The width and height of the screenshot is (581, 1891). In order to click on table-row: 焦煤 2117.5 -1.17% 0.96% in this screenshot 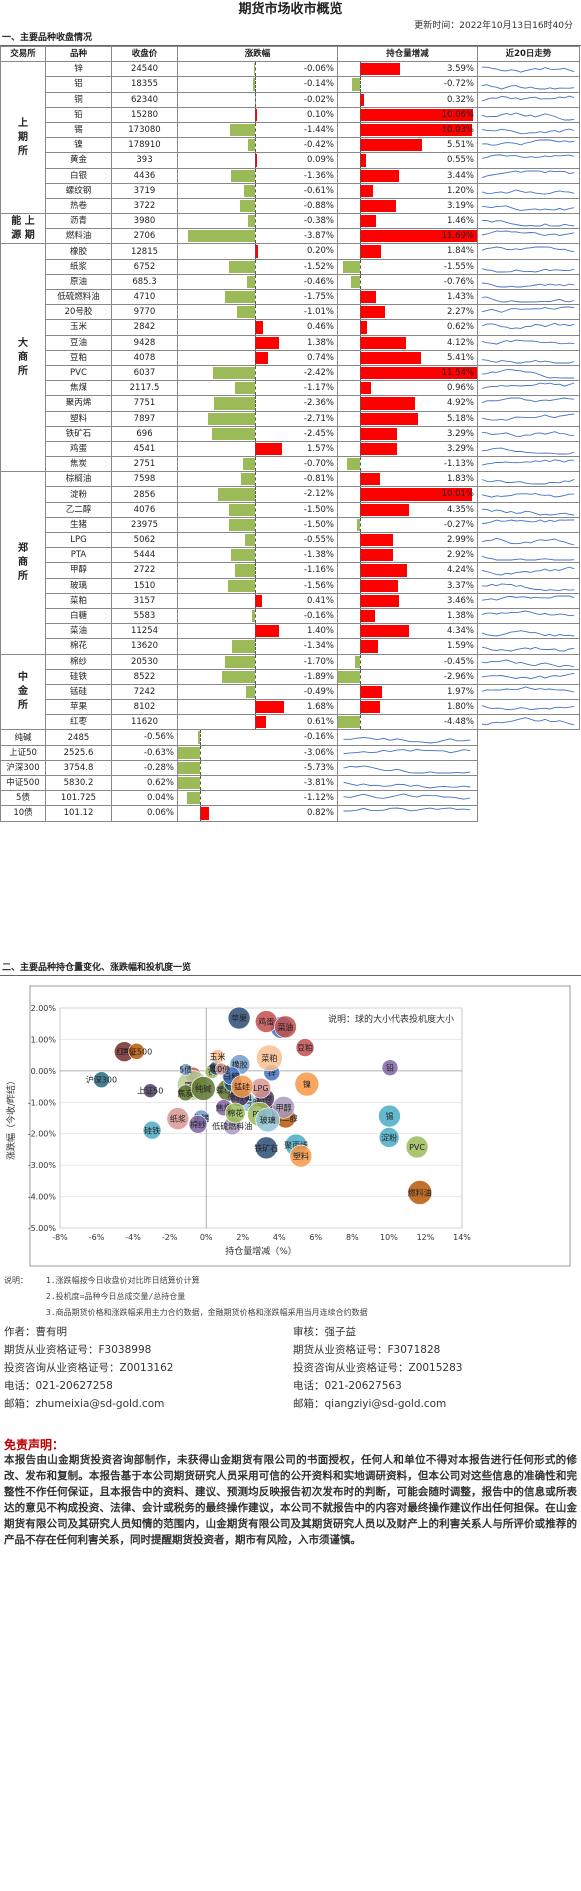, I will do `click(290, 388)`.